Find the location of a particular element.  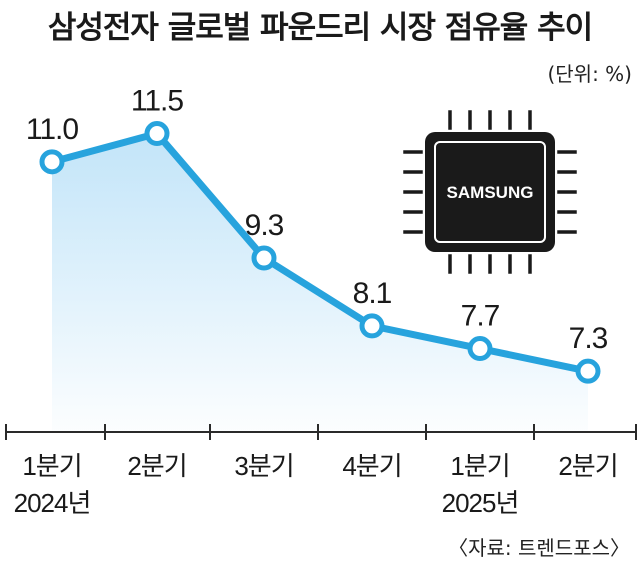

value-label-6: 7.3 is located at coordinates (588, 338).